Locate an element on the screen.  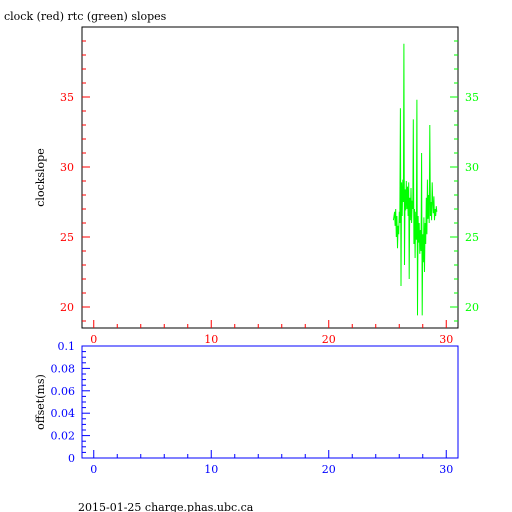
offset-x-tick-label: 0 is located at coordinates (93, 469).